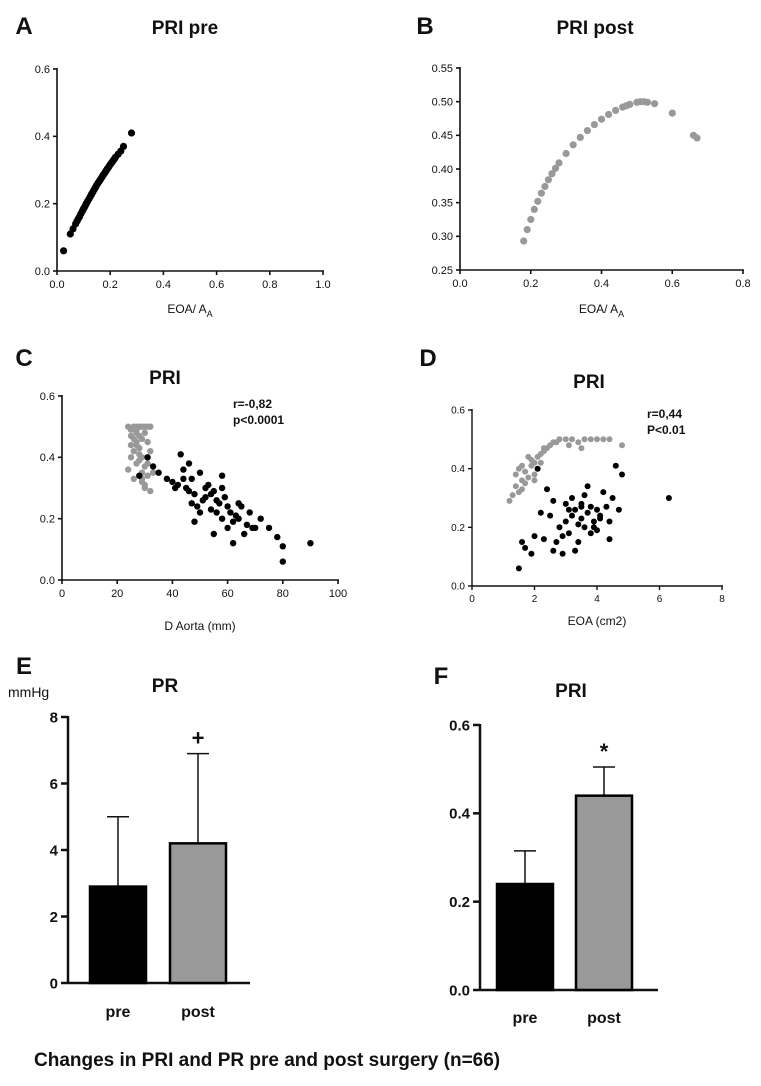 The image size is (761, 1086). What do you see at coordinates (472, 599) in the screenshot?
I see `x-tick-label-D: 0` at bounding box center [472, 599].